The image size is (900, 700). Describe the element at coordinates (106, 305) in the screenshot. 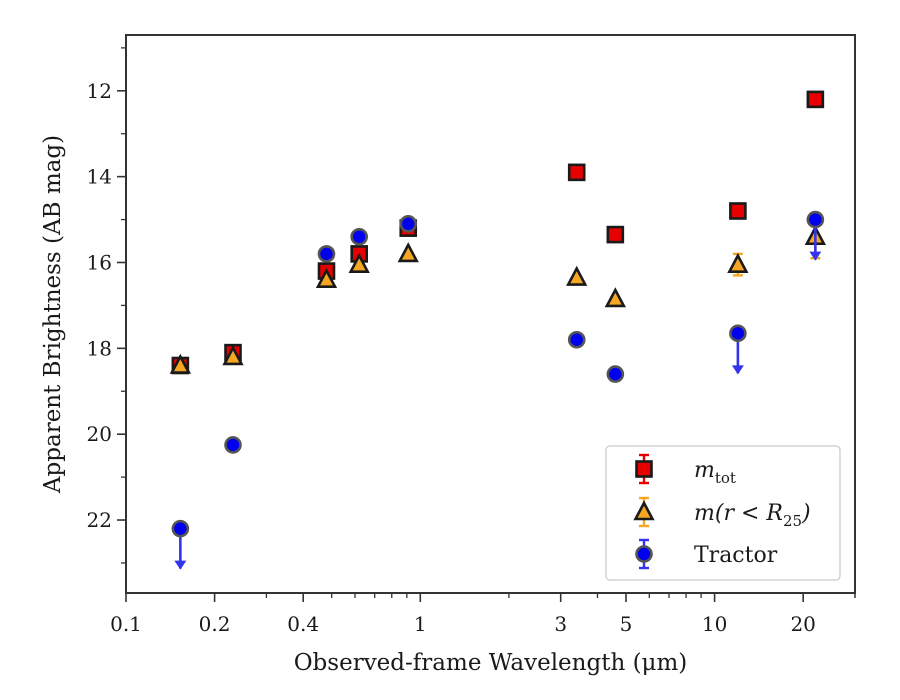

I see `y-axis-ticks: 12 14 16 18 20 22` at that location.